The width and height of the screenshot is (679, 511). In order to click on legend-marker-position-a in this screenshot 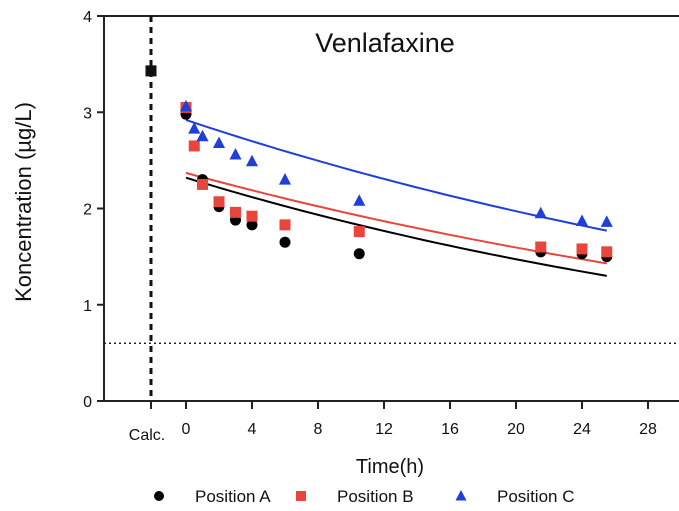, I will do `click(159, 496)`.